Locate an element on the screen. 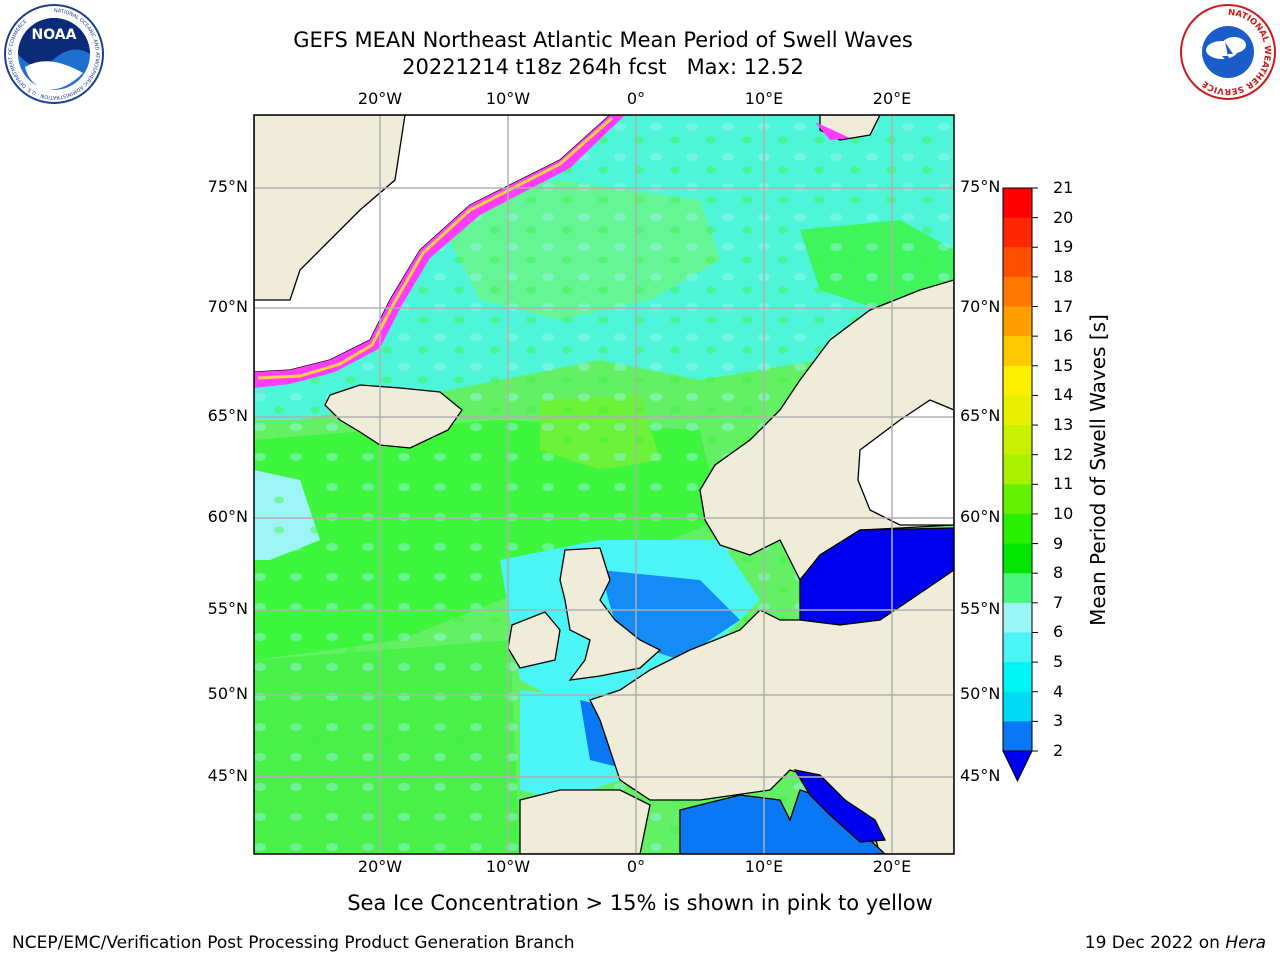  lon-label-bottom-20w: 20°W is located at coordinates (380, 866).